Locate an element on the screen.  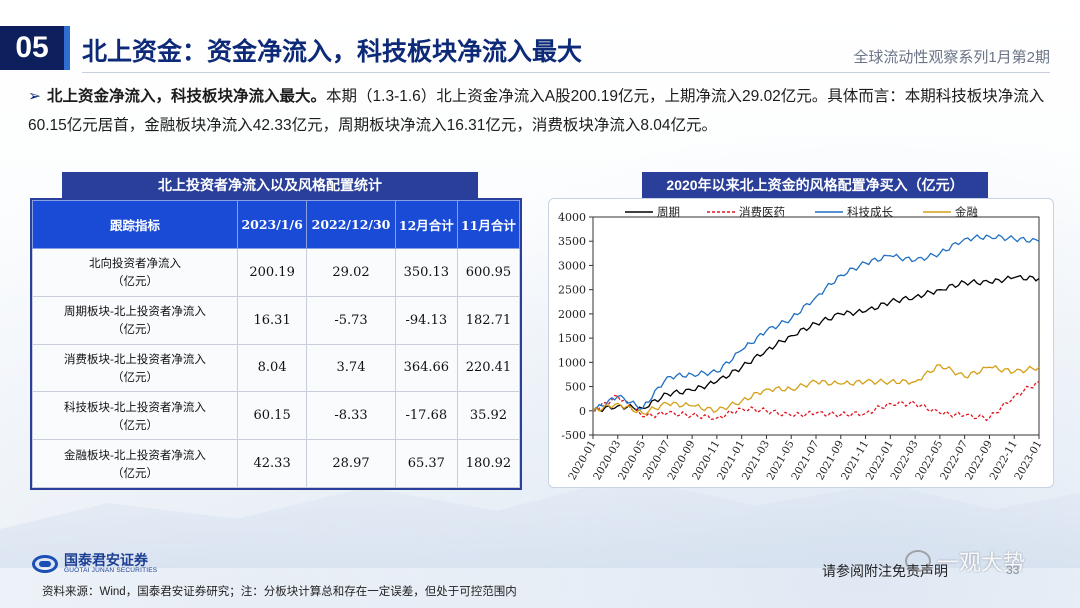
y-tick-label: -500 is located at coordinates (573, 435).